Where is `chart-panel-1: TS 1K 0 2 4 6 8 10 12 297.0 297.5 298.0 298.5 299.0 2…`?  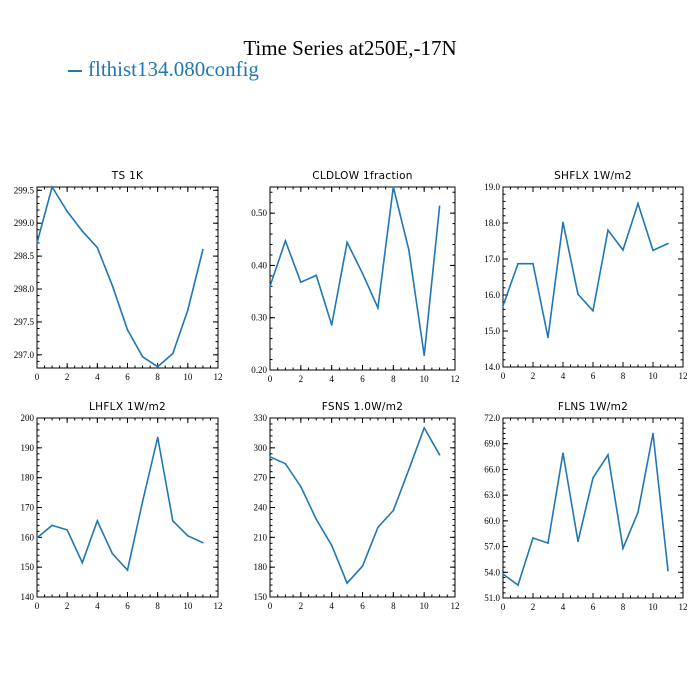
chart-panel-1: TS 1K 0 2 4 6 8 10 12 297.0 297.5 298.0 298.5 299.0 2… is located at coordinates (118, 276).